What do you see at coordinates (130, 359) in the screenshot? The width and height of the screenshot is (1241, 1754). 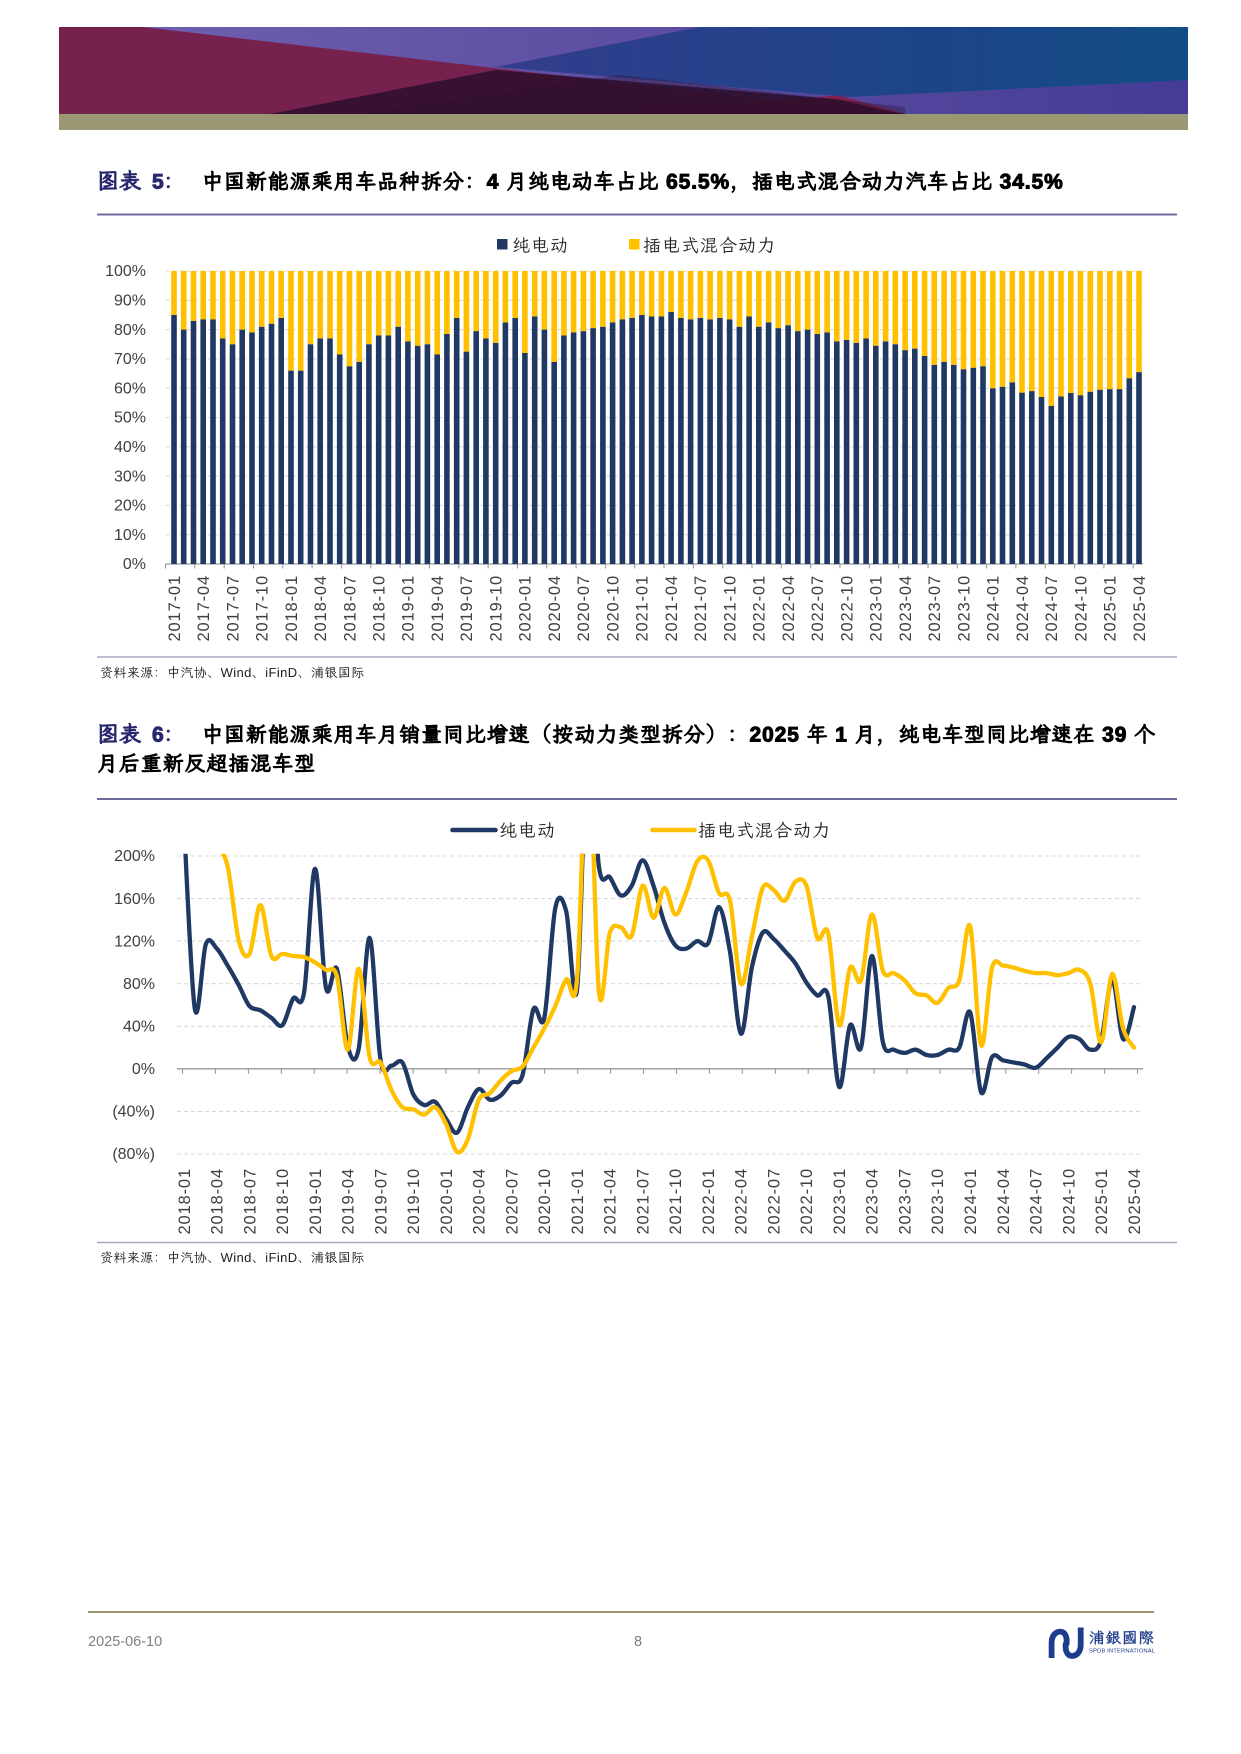 I see `svg-text: 70%` at bounding box center [130, 359].